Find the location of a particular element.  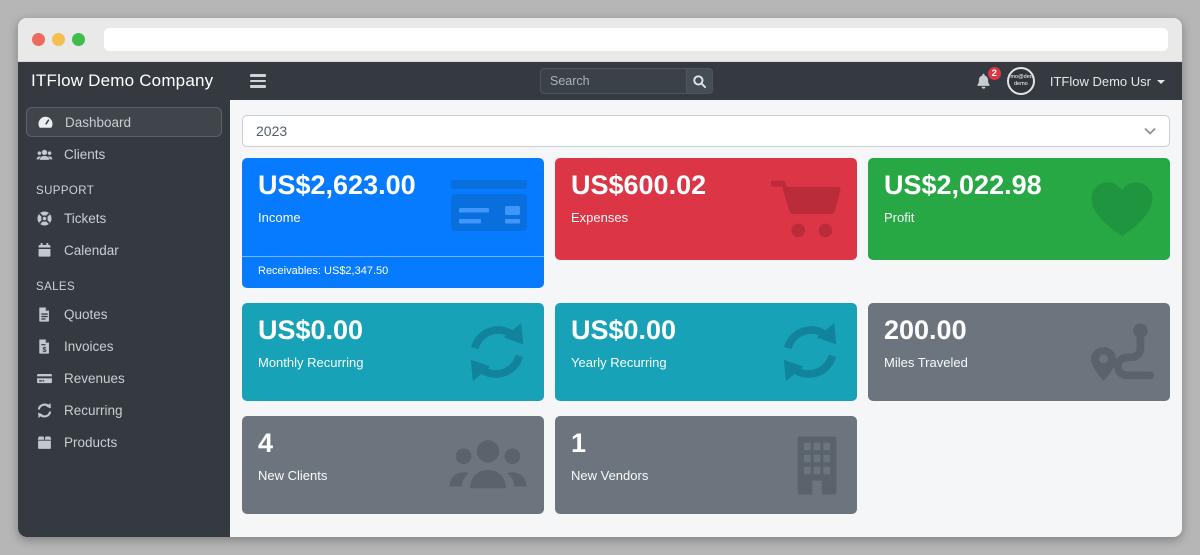

life-ring-icon is located at coordinates (44, 218).